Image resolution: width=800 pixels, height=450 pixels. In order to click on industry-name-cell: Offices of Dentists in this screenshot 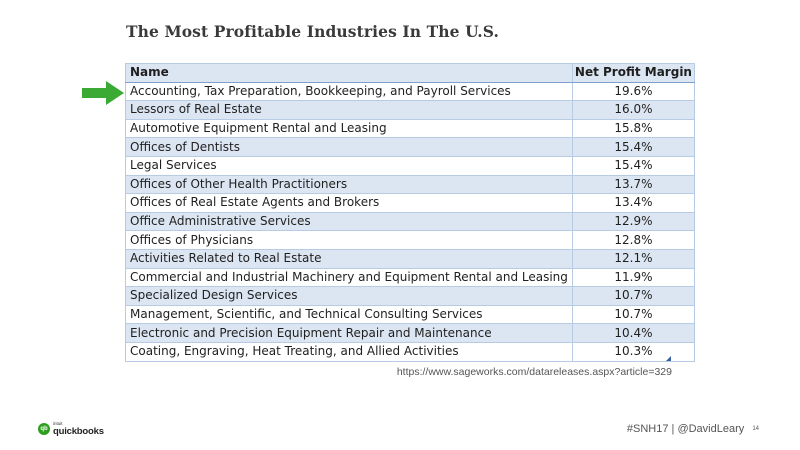, I will do `click(349, 147)`.